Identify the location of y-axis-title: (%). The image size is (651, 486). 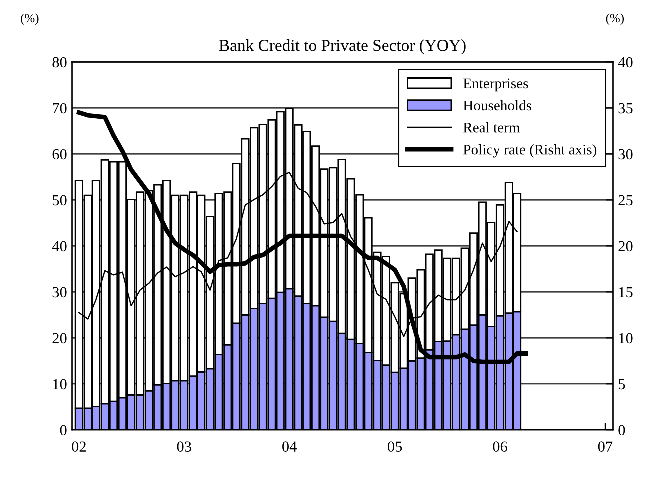
(30, 20).